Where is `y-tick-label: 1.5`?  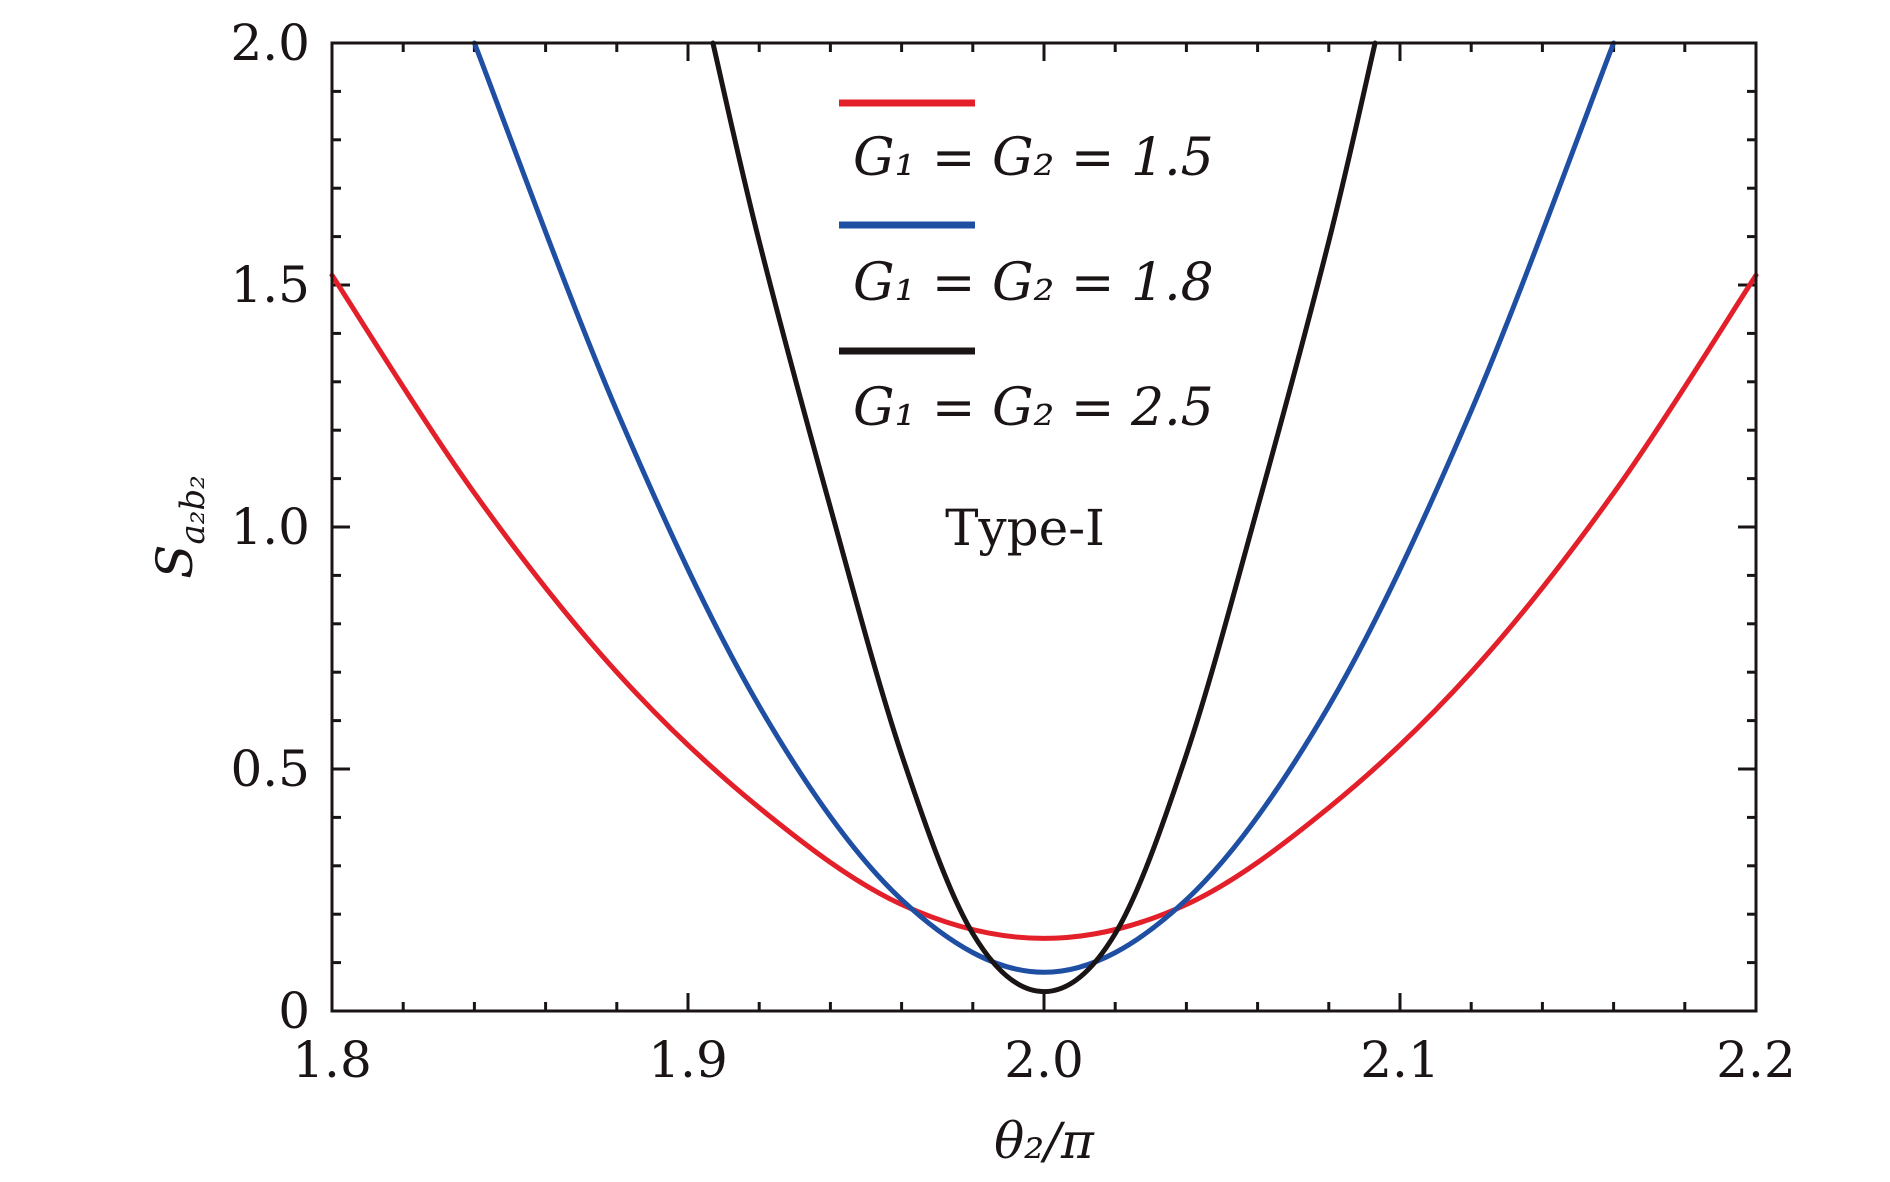
y-tick-label: 1.5 is located at coordinates (270, 285).